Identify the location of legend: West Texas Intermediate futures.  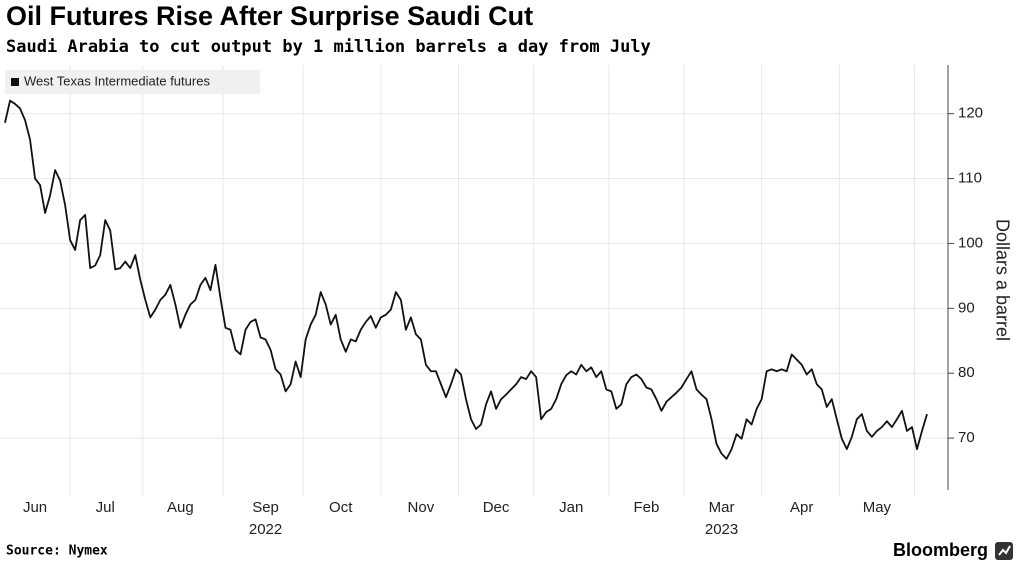
(132, 82).